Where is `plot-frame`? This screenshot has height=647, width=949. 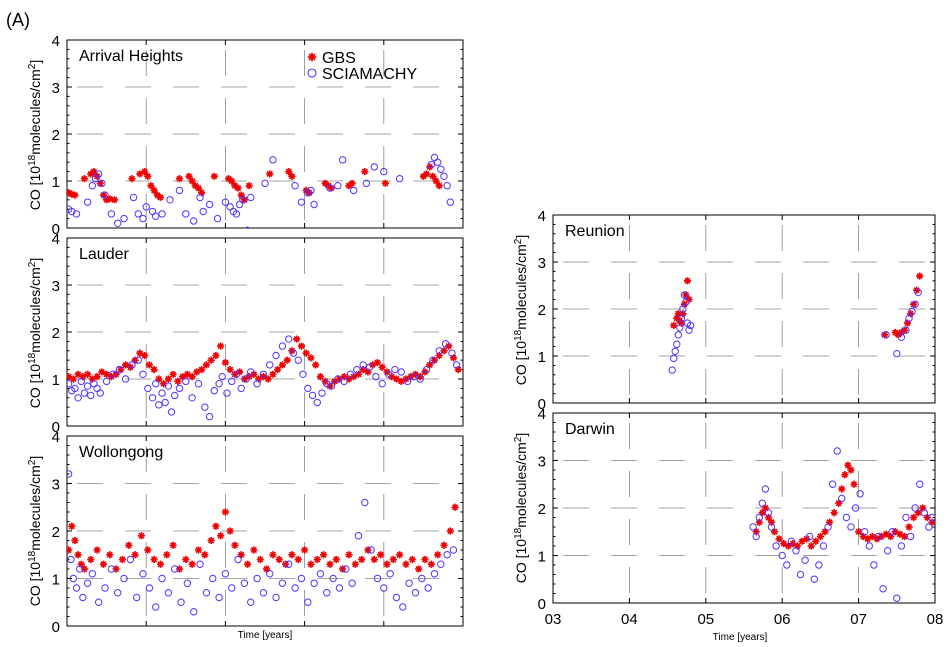 plot-frame is located at coordinates (744, 309).